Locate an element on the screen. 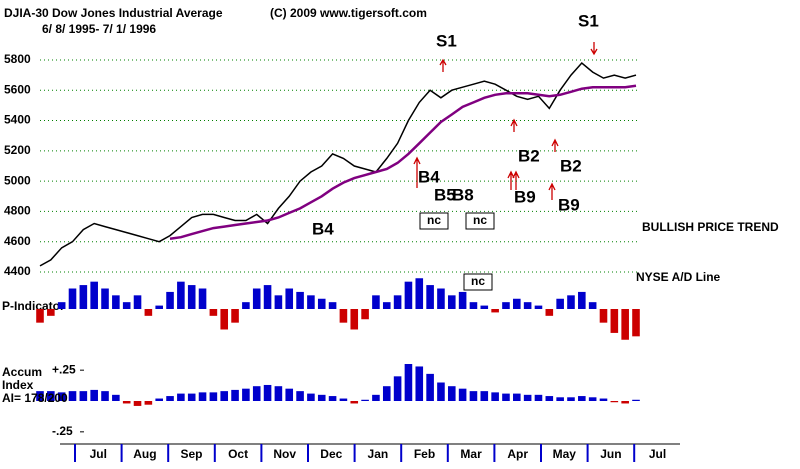 This screenshot has height=469, width=800. y-tick-label: 5200 is located at coordinates (17, 150).